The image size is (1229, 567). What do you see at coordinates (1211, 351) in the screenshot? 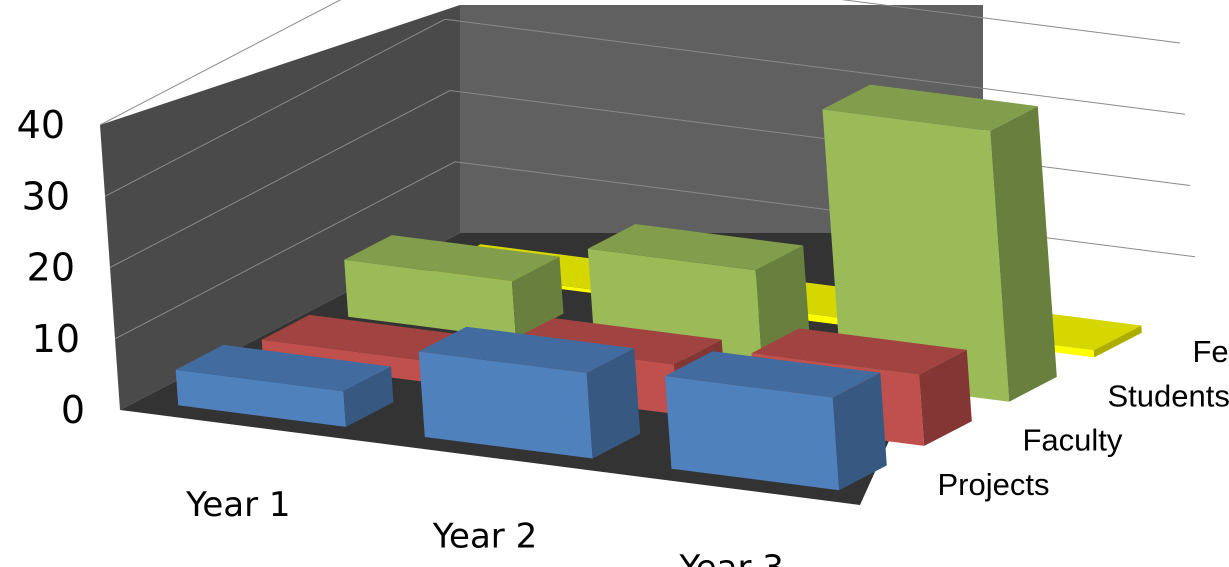
I see `series-tick-label: Female Faculty` at bounding box center [1211, 351].